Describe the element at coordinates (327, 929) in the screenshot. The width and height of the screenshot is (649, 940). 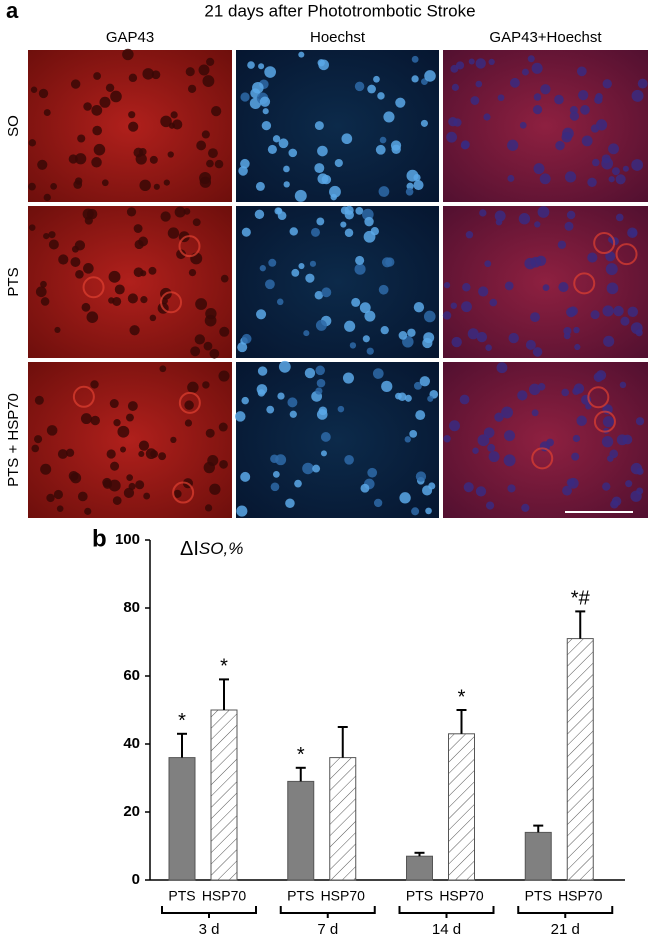
I see `x-tick-label: 7 d` at that location.